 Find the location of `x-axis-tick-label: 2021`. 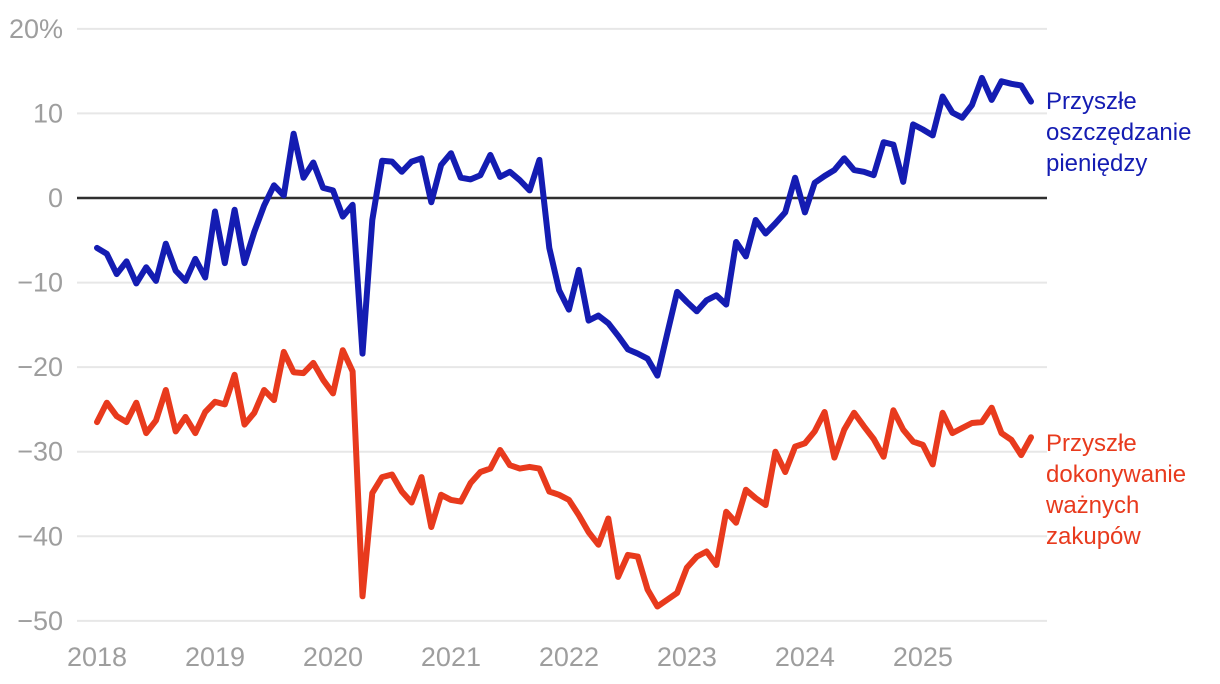

x-axis-tick-label: 2021 is located at coordinates (451, 657).